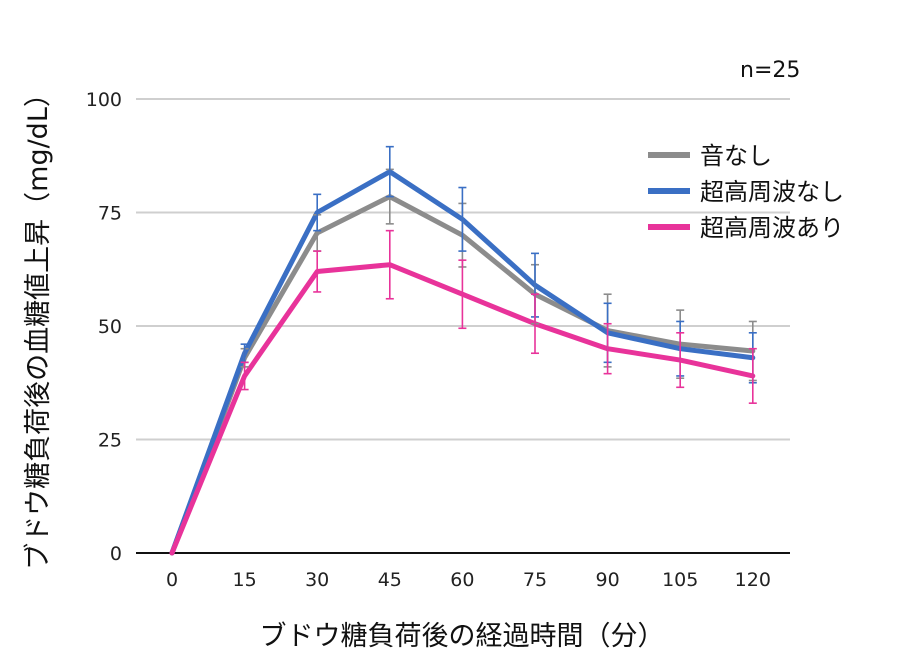  What do you see at coordinates (770, 70) in the screenshot?
I see `sample-size-note: n=25` at bounding box center [770, 70].